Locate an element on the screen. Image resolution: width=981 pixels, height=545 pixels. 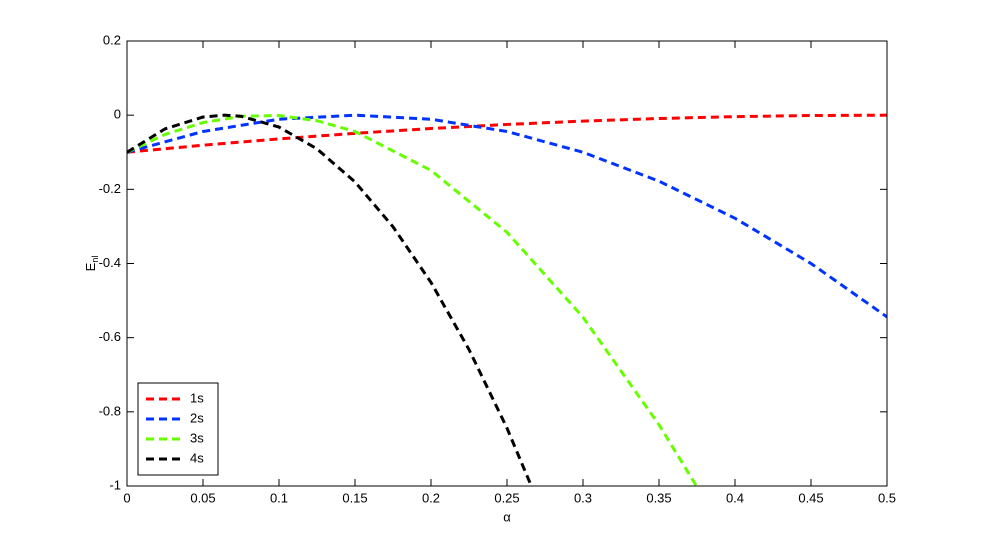
y-axis-label: Enl is located at coordinates (91, 264).